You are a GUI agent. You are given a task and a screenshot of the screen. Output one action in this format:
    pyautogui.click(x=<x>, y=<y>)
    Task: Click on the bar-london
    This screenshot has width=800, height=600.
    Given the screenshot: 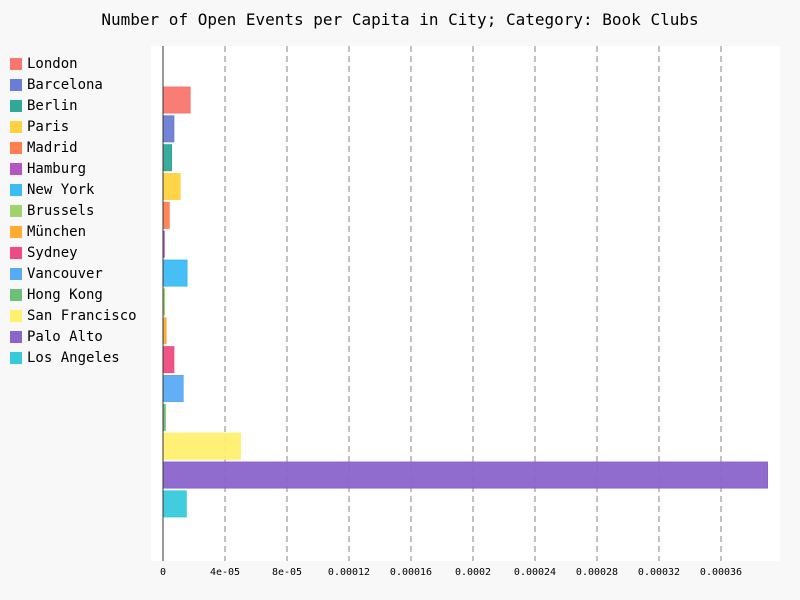 What is the action you would take?
    pyautogui.click(x=176, y=100)
    